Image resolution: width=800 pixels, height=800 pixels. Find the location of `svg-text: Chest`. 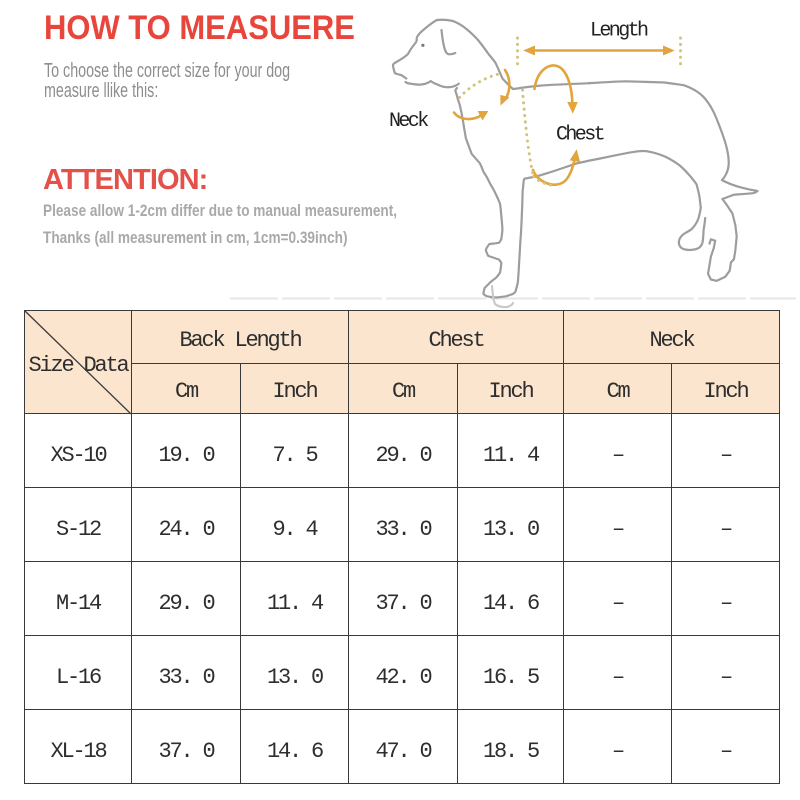

svg-text: Chest is located at coordinates (580, 135).